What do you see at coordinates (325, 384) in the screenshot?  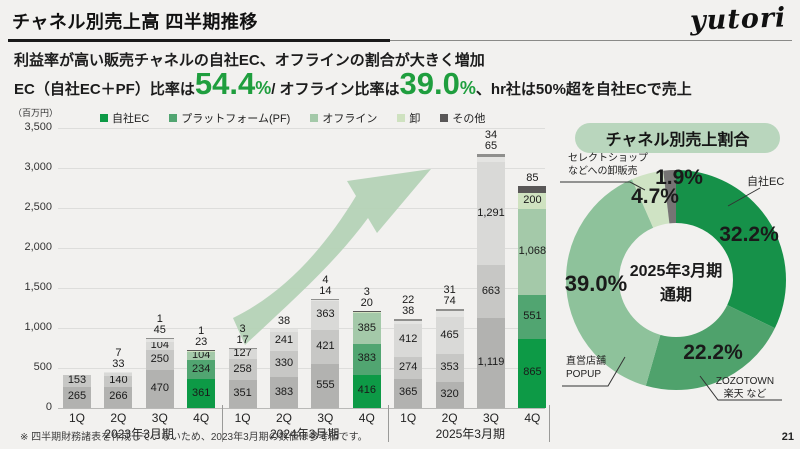 I see `bar-value-label: 555` at bounding box center [325, 384].